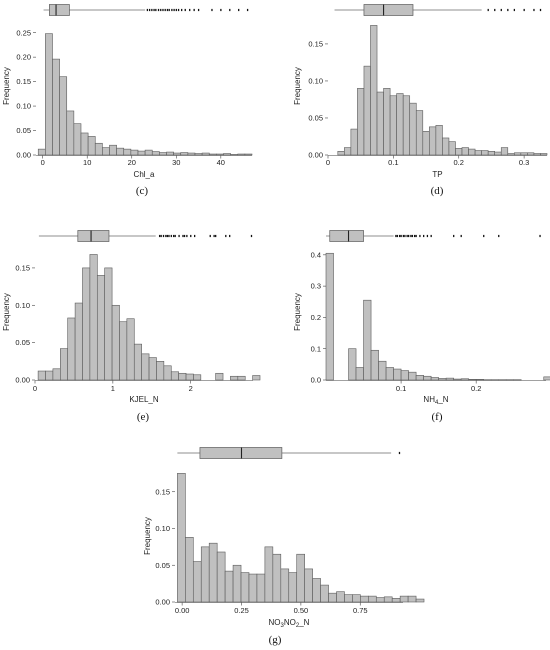  What do you see at coordinates (301, 610) in the screenshot?
I see `x-tick-label: 0.50` at bounding box center [301, 610].